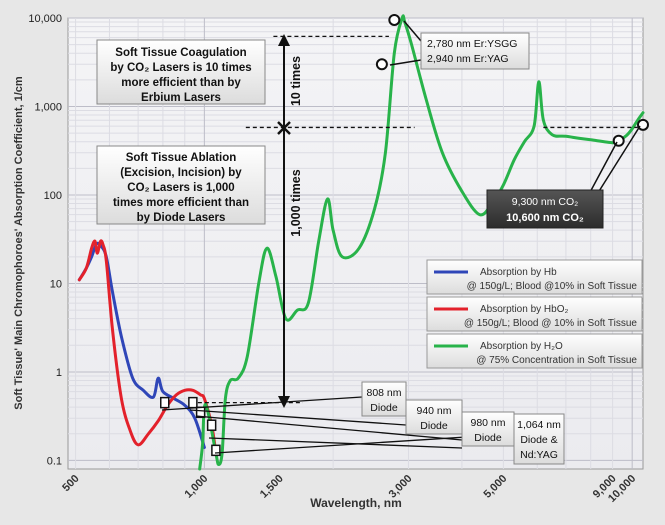 This screenshot has width=665, height=525. What do you see at coordinates (433, 411) in the screenshot?
I see `label-940-line-1: 940 nm` at bounding box center [433, 411].